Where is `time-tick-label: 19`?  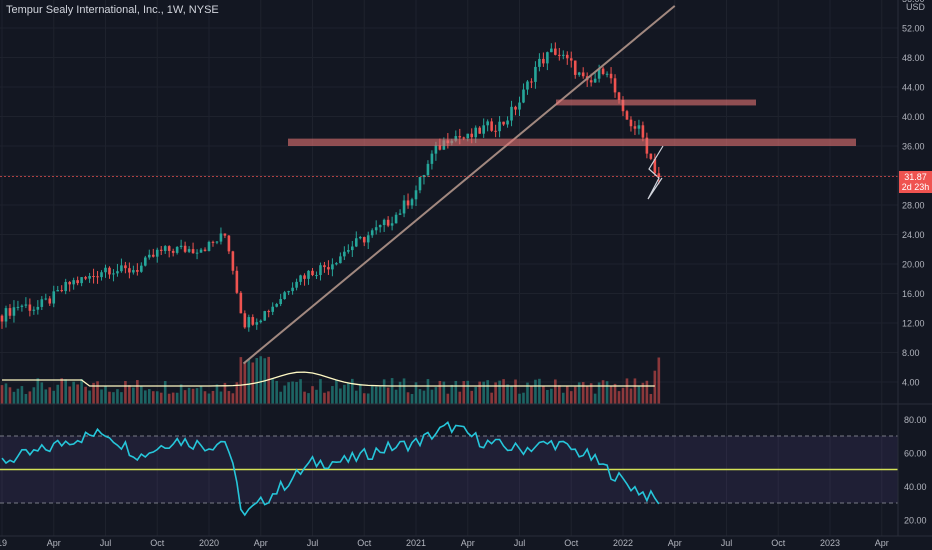
time-tick-label: 19 is located at coordinates (3, 543).